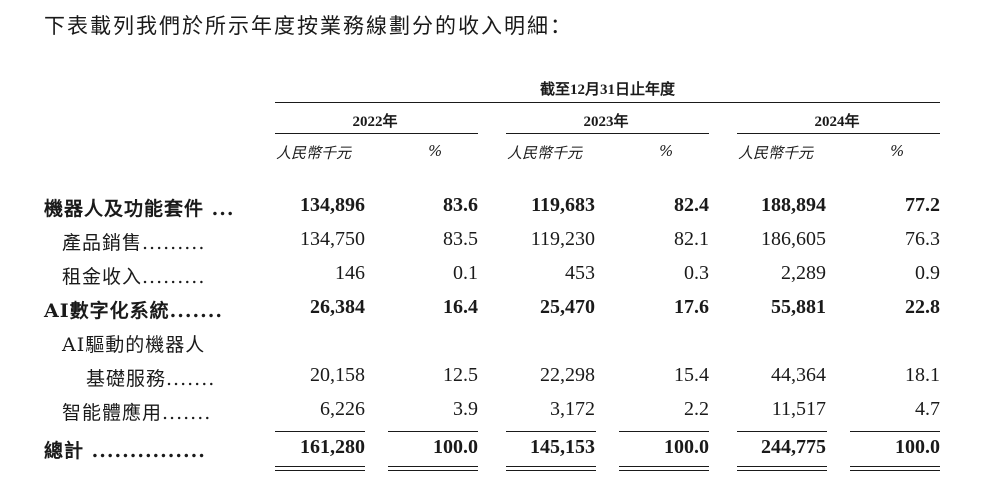 The image size is (985, 501). I want to click on subtotal-rule-2024-amount, so click(782, 431).